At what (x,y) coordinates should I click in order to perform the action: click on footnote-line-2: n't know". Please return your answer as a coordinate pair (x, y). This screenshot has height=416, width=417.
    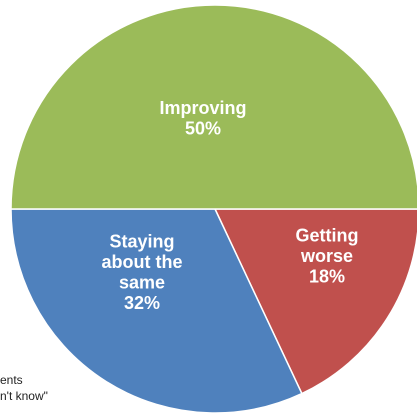
    Looking at the image, I should click on (24, 396).